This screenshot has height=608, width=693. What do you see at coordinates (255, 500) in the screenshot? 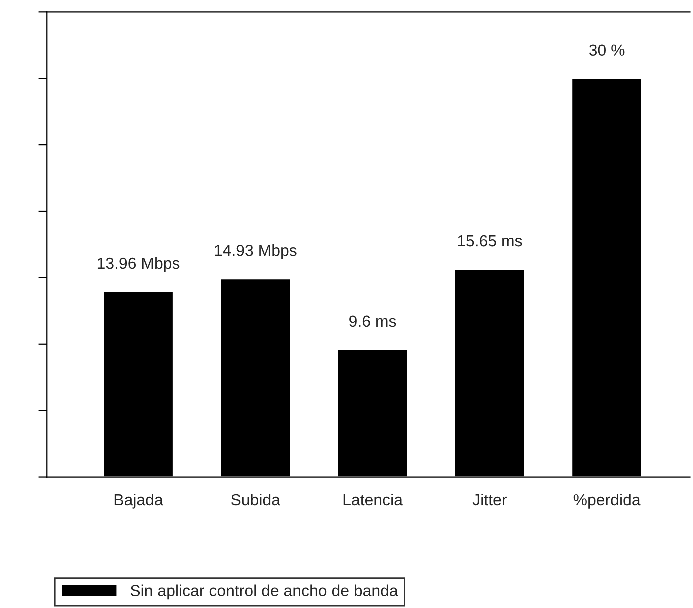
I see `x-tick-label: Subida` at bounding box center [255, 500].